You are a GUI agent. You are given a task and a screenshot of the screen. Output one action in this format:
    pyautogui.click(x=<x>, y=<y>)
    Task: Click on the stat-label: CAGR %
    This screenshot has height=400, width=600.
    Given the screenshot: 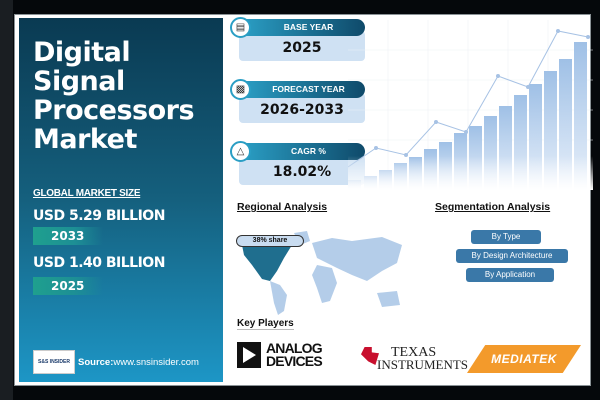 What is the action you would take?
    pyautogui.click(x=303, y=151)
    